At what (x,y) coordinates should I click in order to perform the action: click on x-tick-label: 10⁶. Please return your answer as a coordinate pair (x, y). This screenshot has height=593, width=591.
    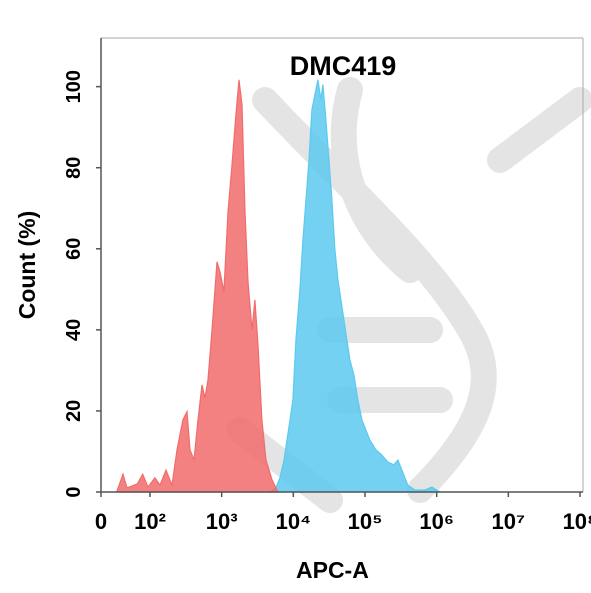
    Looking at the image, I should click on (436, 521).